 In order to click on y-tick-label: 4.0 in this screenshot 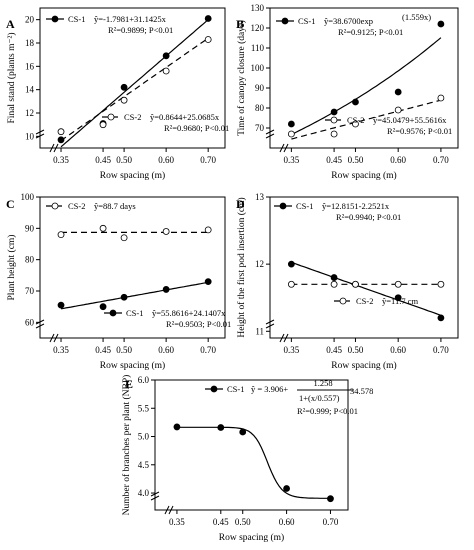, I will do `click(144, 493)`.